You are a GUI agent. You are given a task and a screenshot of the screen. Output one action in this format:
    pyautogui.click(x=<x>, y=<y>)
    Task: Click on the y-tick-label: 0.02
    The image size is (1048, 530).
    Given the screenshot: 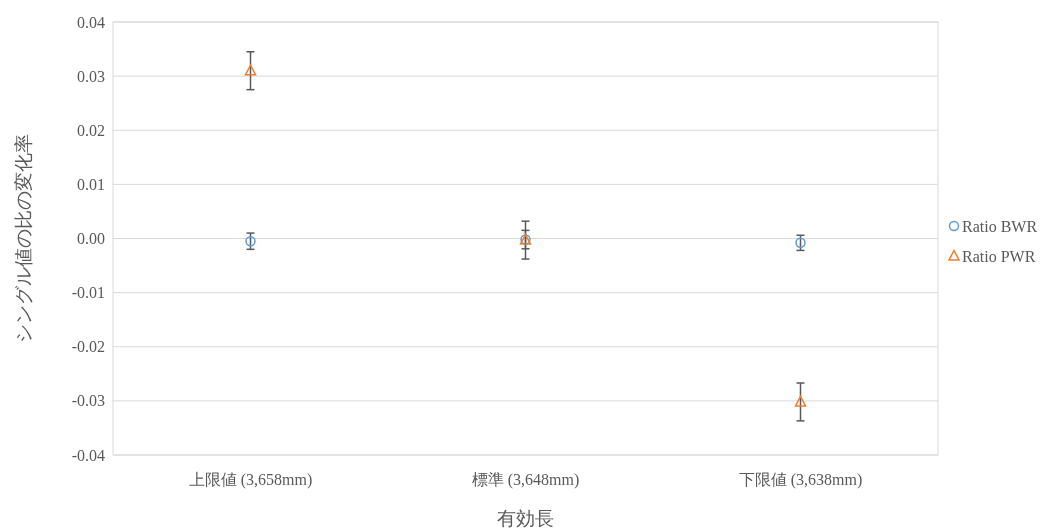 What is the action you would take?
    pyautogui.click(x=91, y=130)
    